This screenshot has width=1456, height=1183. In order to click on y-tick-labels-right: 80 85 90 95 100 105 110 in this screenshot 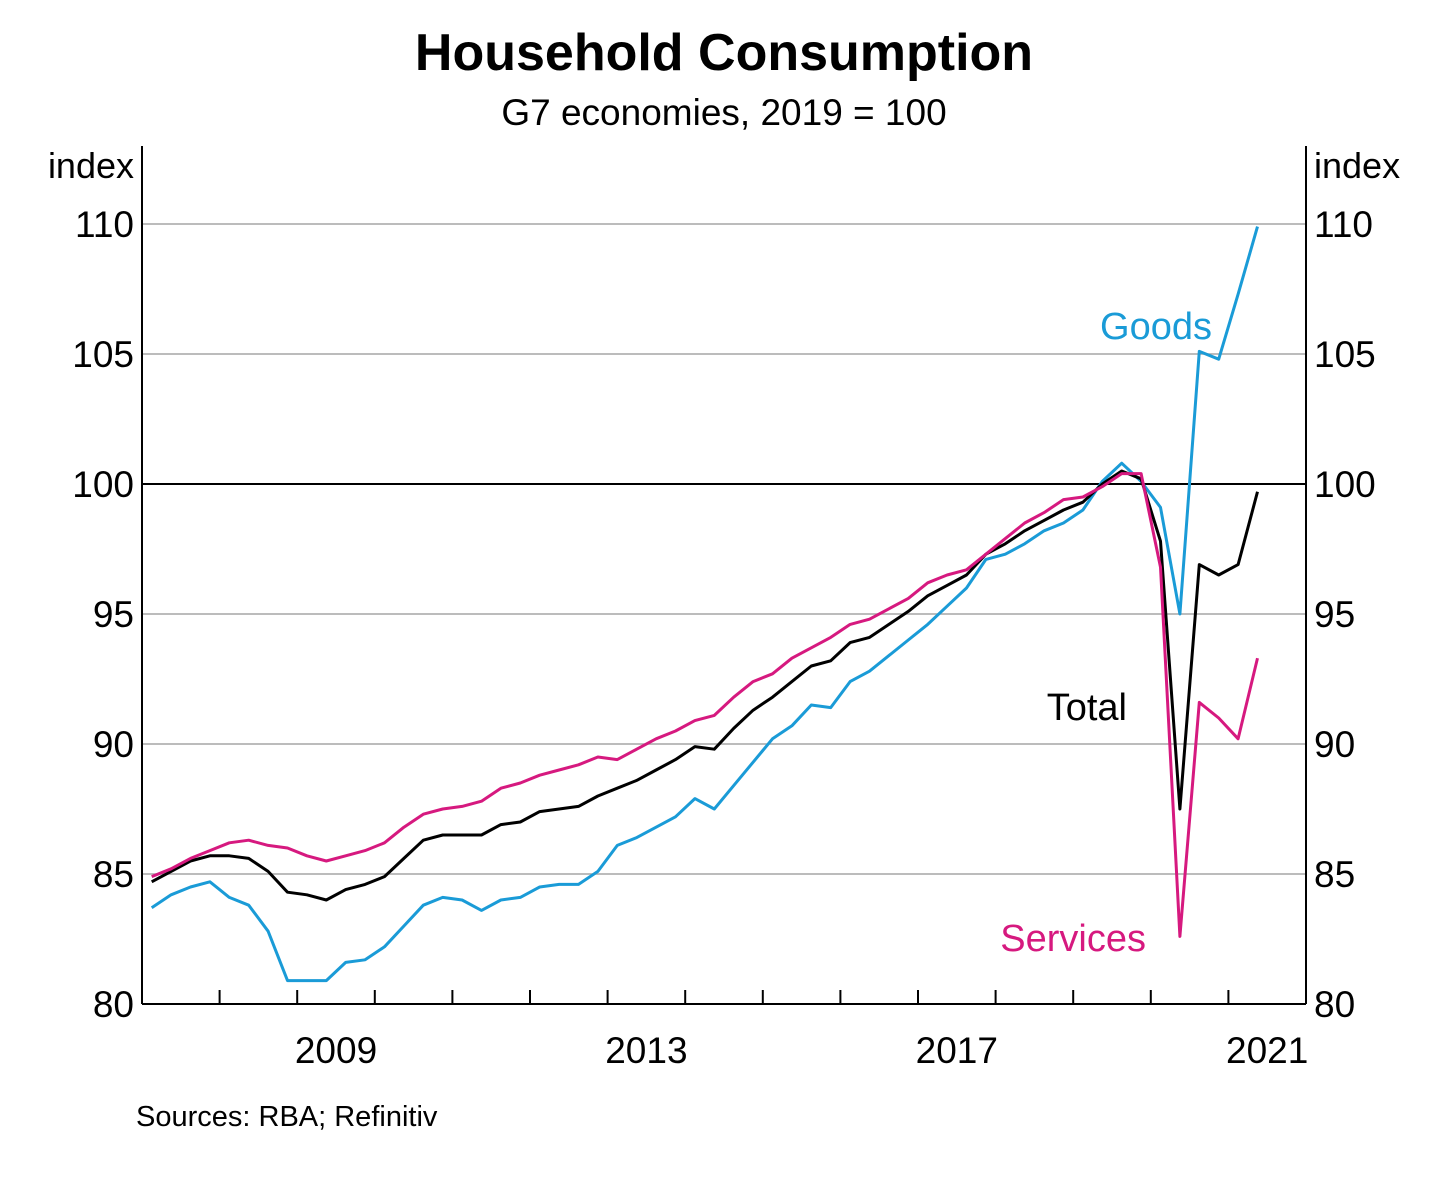, I will do `click(1345, 614)`.